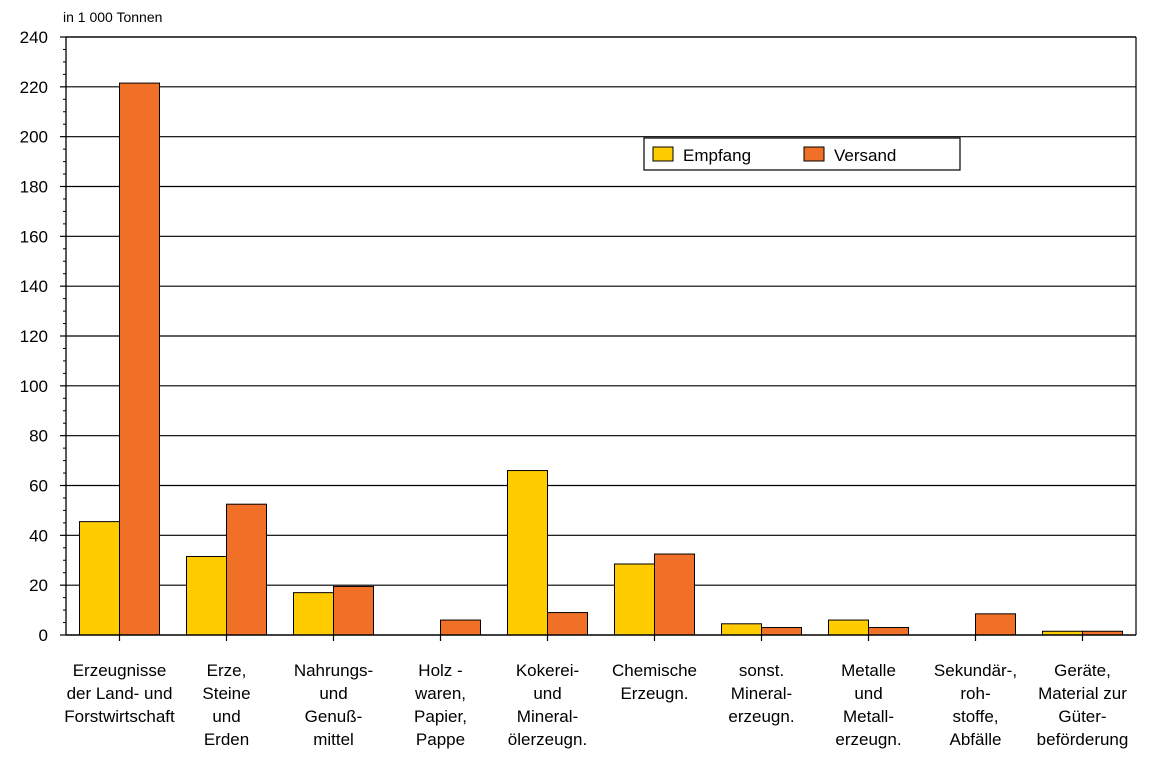 Image resolution: width=1149 pixels, height=765 pixels. I want to click on legend-swatch-versand, so click(814, 154).